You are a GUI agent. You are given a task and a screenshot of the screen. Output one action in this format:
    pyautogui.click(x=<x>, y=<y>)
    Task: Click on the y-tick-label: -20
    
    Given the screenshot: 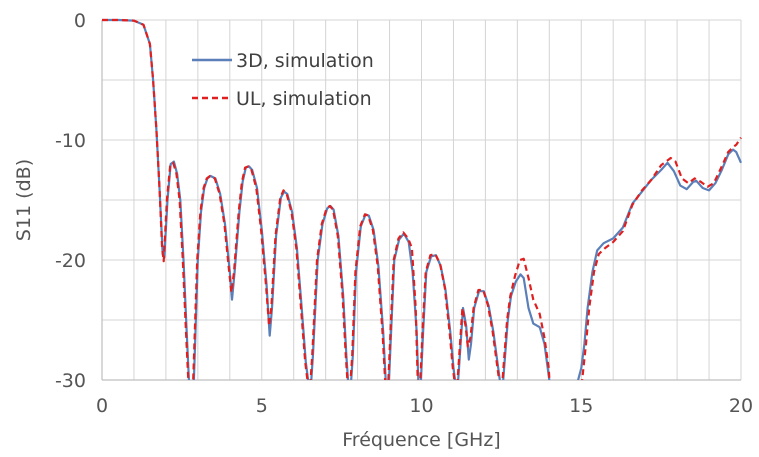 What is the action you would take?
    pyautogui.click(x=70, y=261)
    